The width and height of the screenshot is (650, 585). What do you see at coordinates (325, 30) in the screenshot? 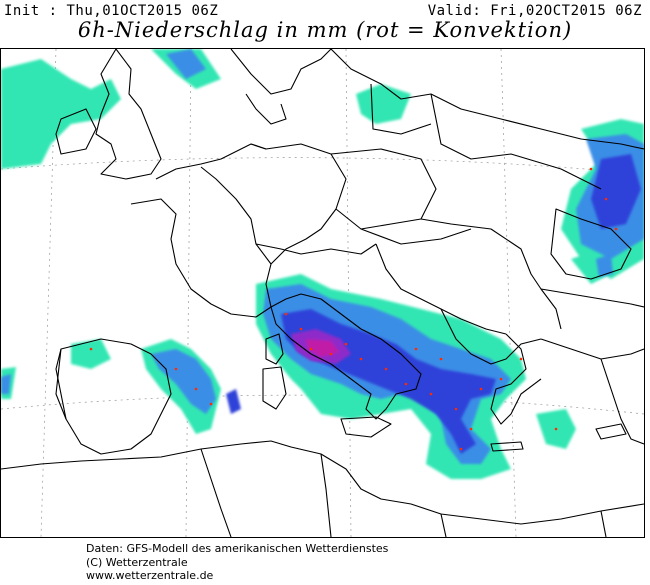
I see `map-title: 6h-Niederschlag in mm (rot = Konvektion)` at bounding box center [325, 30].